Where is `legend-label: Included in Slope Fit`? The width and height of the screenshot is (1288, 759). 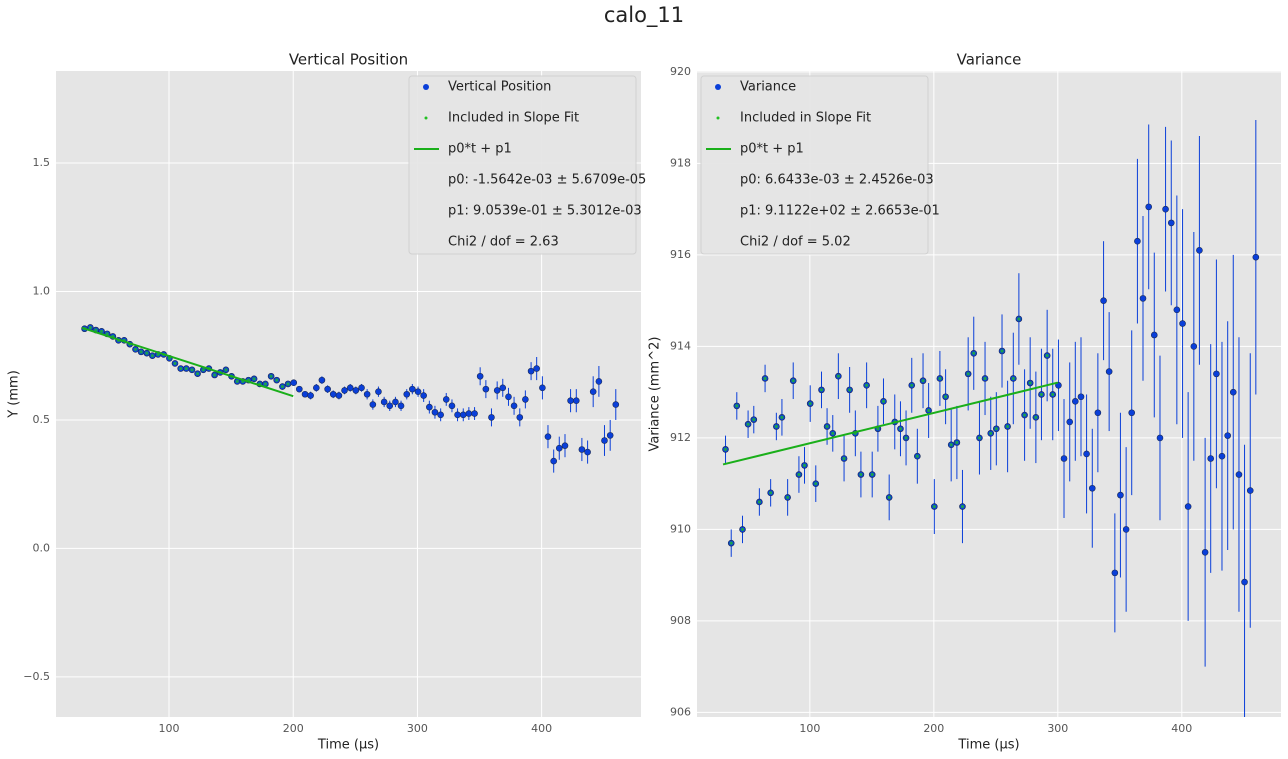
legend-label: Included in Slope Fit is located at coordinates (805, 118).